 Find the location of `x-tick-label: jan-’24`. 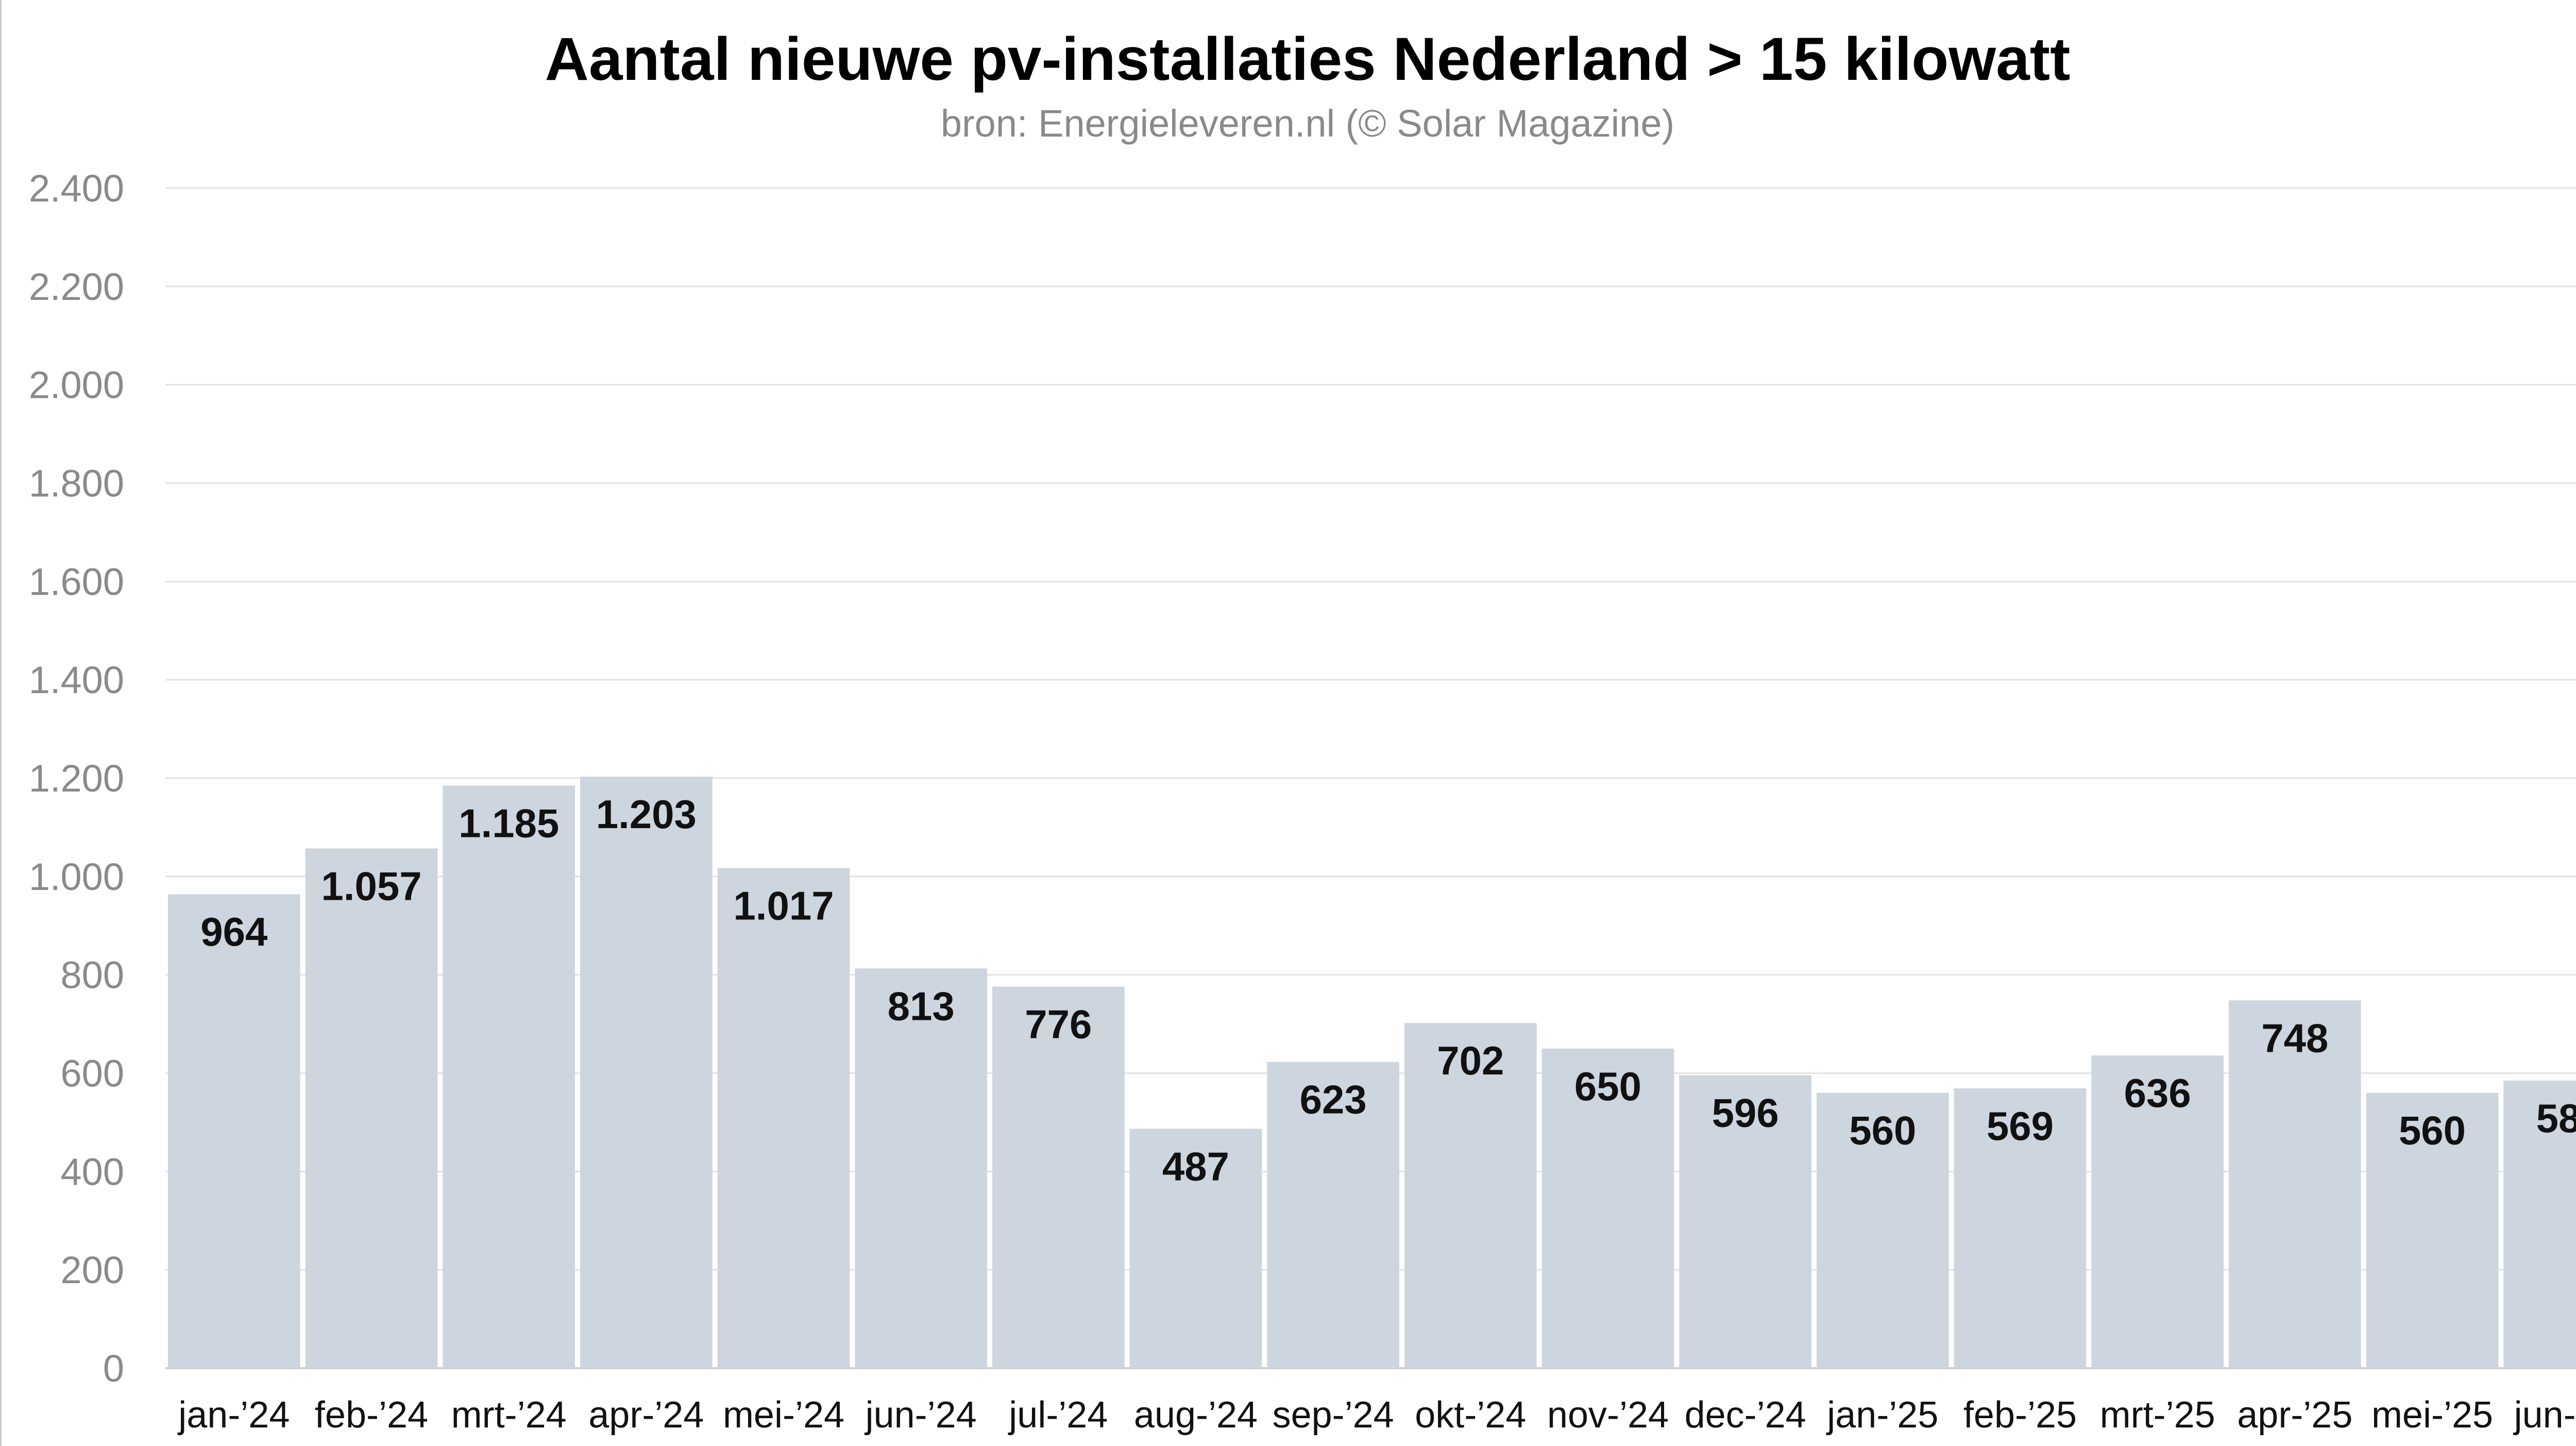

x-tick-label: jan-’24 is located at coordinates (233, 1415).